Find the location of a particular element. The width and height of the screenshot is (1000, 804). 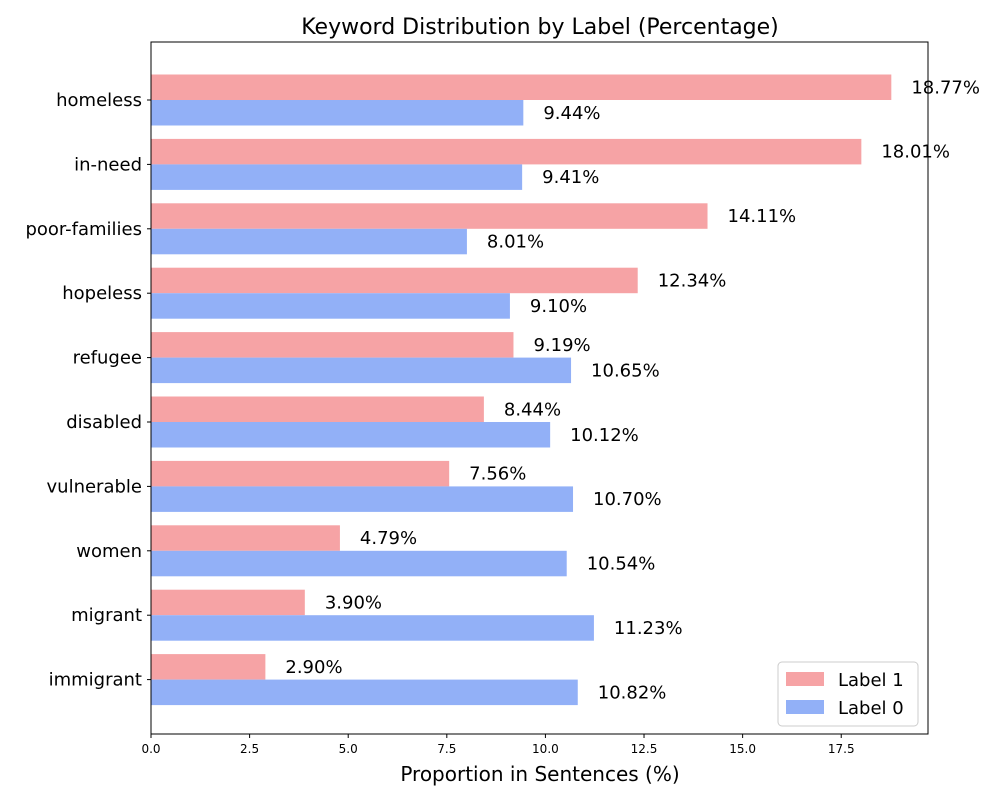

bar-label-1-women is located at coordinates (245, 538).